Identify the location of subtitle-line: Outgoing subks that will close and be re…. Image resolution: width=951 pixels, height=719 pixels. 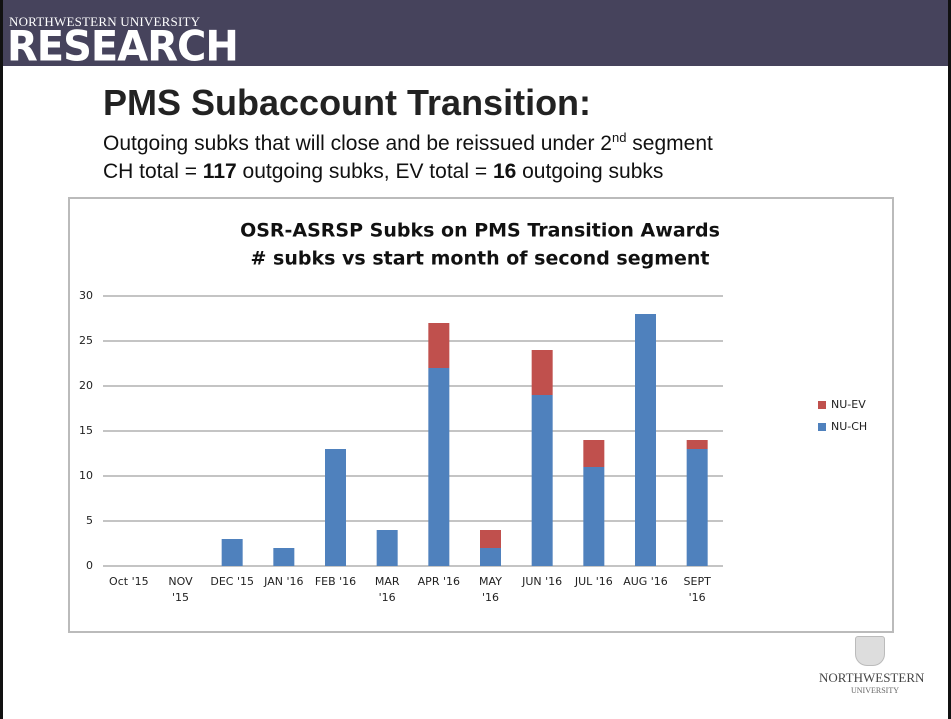
(408, 143).